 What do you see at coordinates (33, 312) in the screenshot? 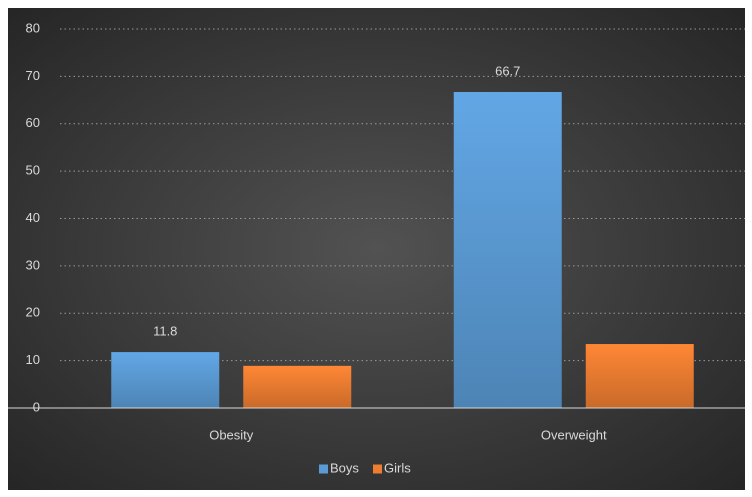
I see `y-tick-label: 20` at bounding box center [33, 312].